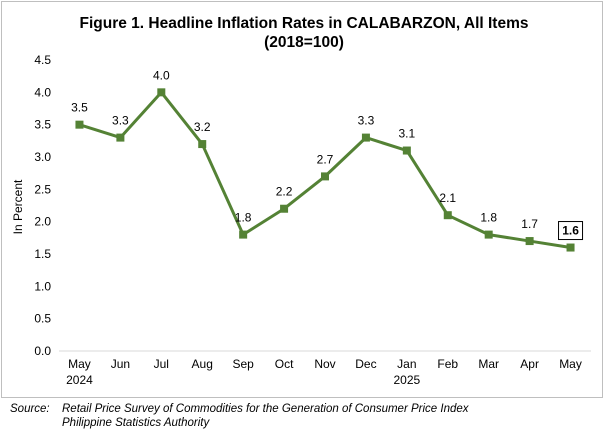 The width and height of the screenshot is (606, 432). Describe the element at coordinates (243, 364) in the screenshot. I see `x-tick-label: Sep` at that location.